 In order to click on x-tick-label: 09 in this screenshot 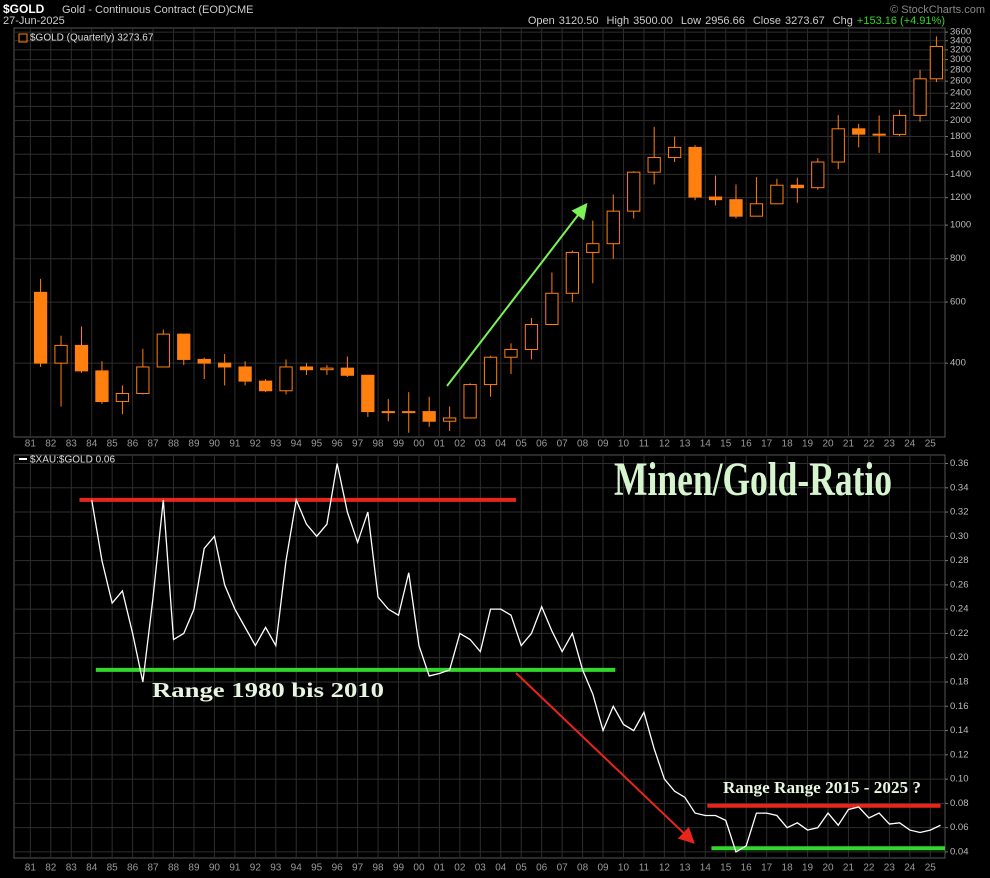, I will do `click(603, 444)`.